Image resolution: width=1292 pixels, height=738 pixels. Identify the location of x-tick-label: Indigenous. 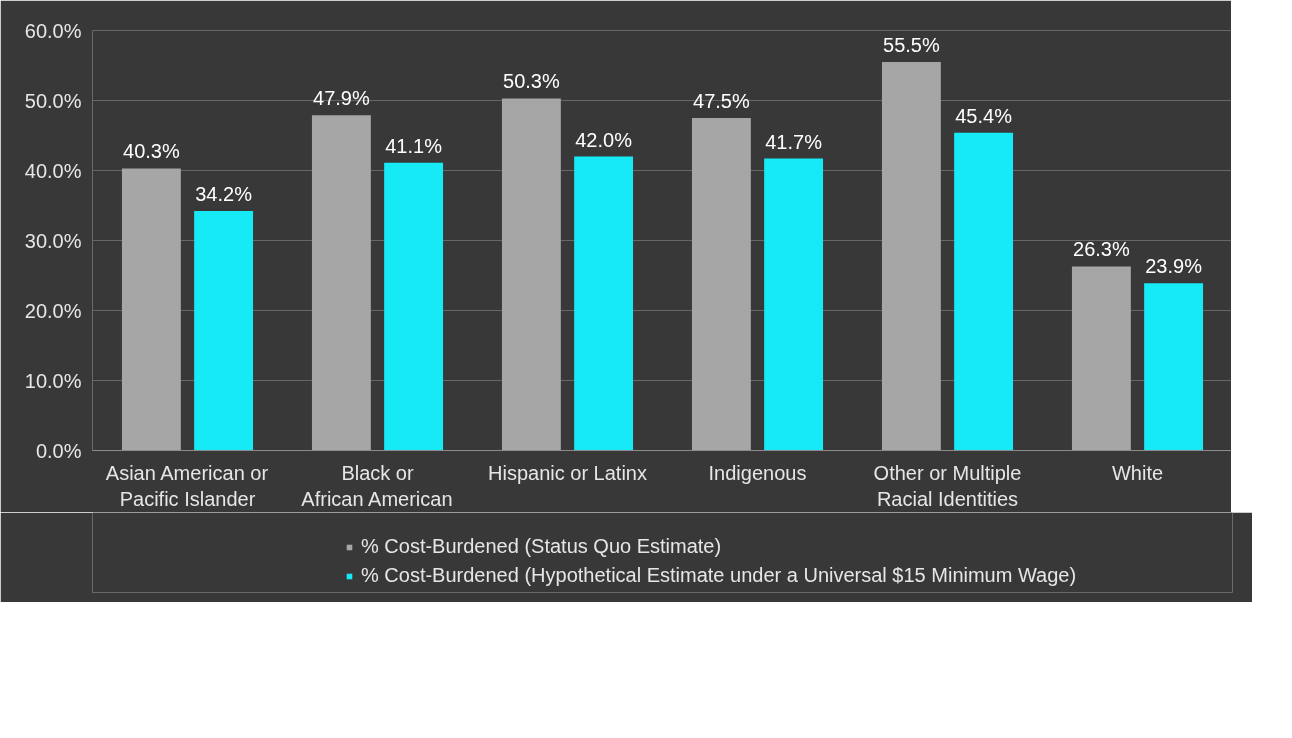
(757, 472).